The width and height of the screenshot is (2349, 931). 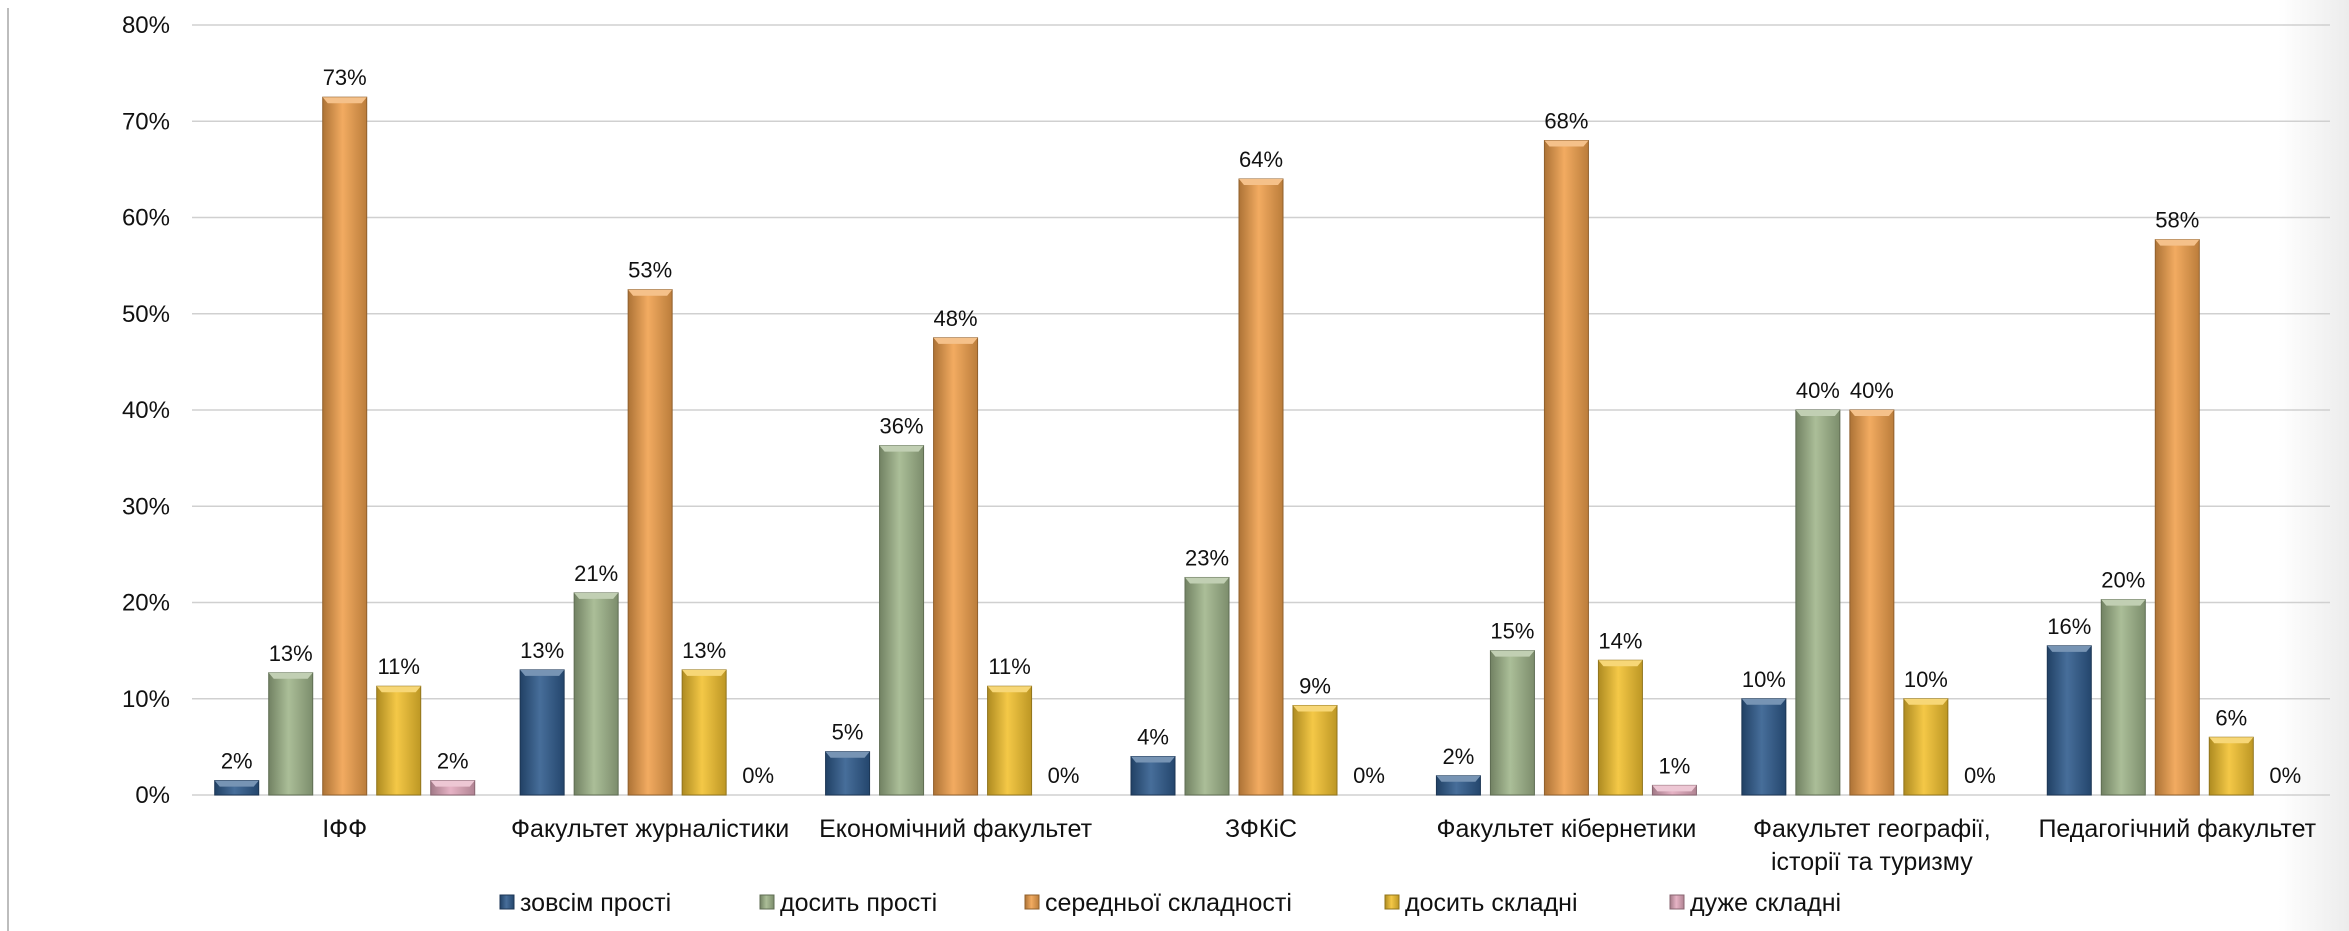 What do you see at coordinates (152, 795) in the screenshot?
I see `y-tick-label: 0%` at bounding box center [152, 795].